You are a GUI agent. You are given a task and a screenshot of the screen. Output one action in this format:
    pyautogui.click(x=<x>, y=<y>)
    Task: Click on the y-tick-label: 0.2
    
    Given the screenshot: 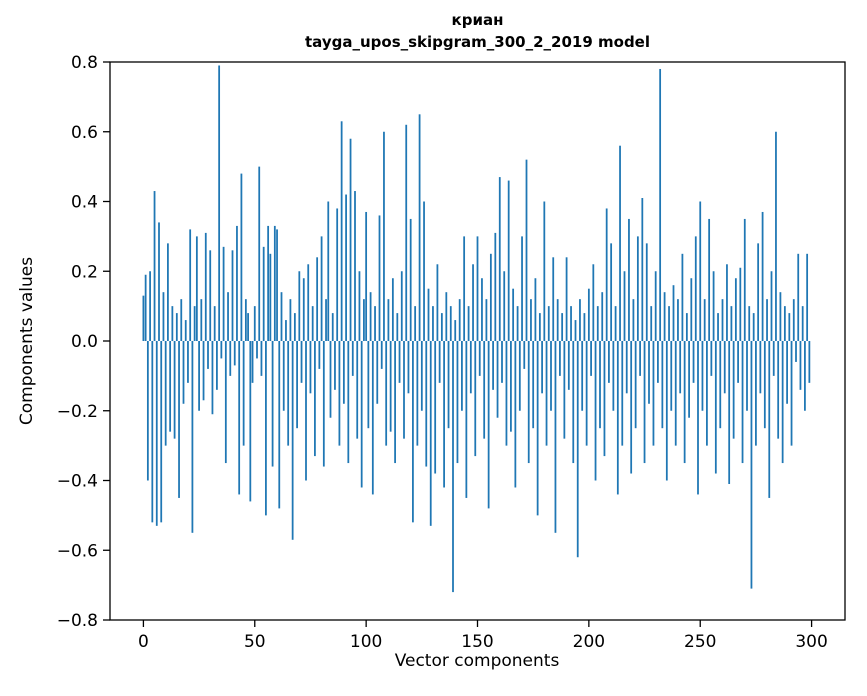 What is the action you would take?
    pyautogui.click(x=84, y=272)
    